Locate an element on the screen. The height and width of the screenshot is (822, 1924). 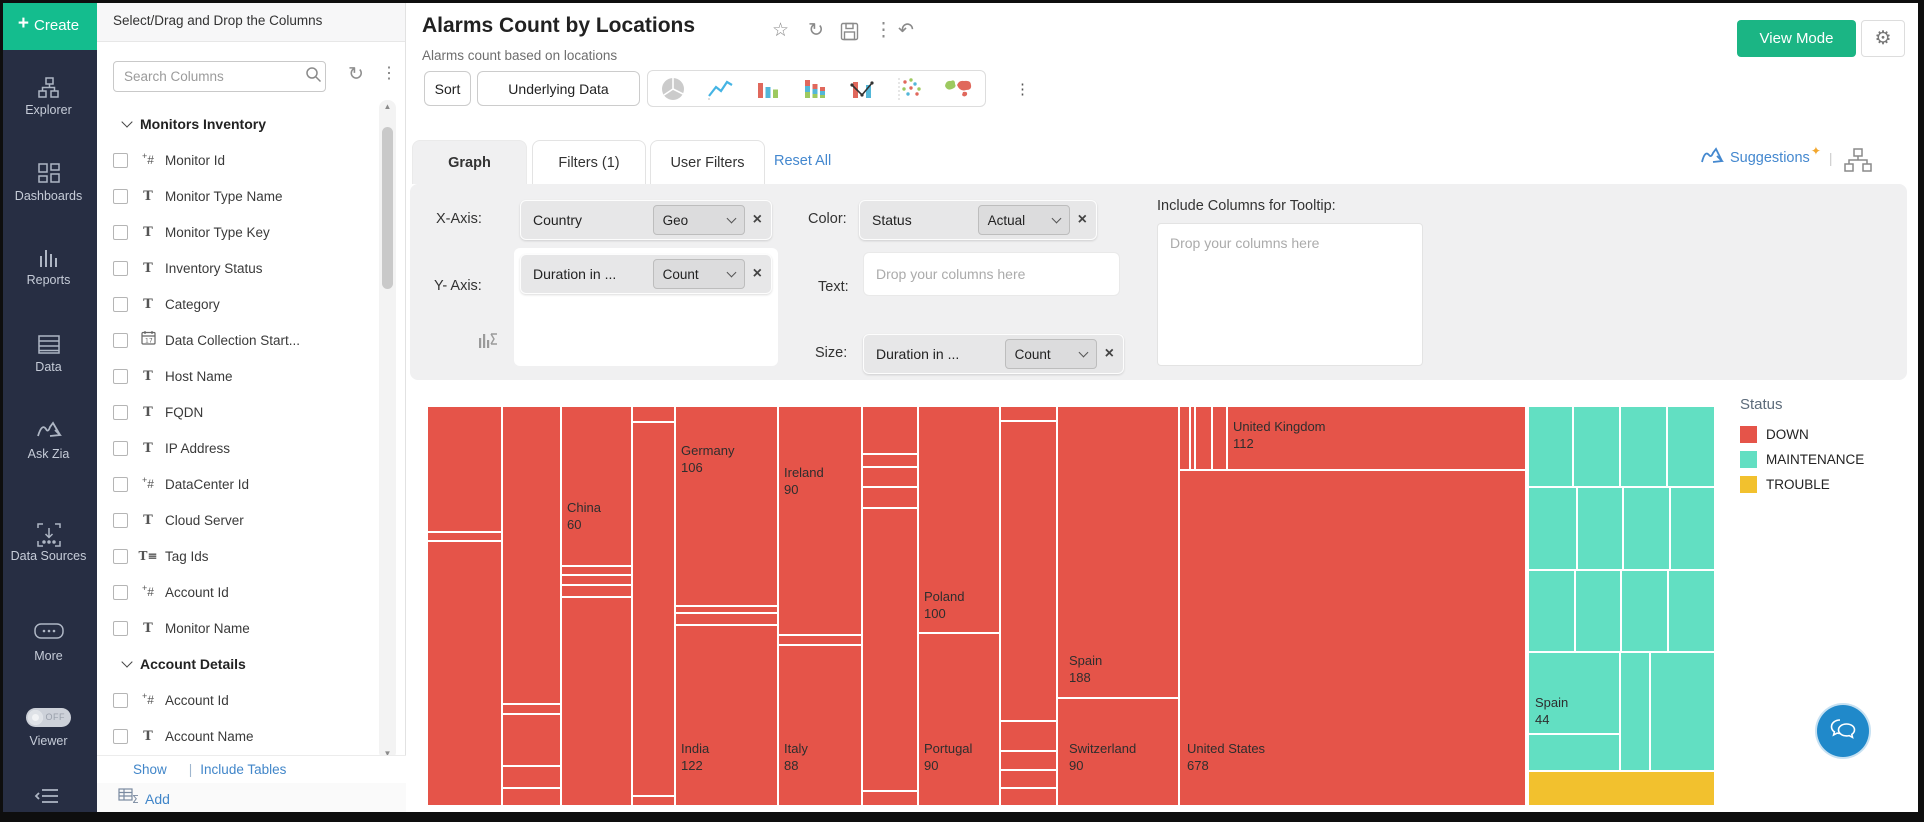
viewer-toggle: OFF is located at coordinates (48, 717).